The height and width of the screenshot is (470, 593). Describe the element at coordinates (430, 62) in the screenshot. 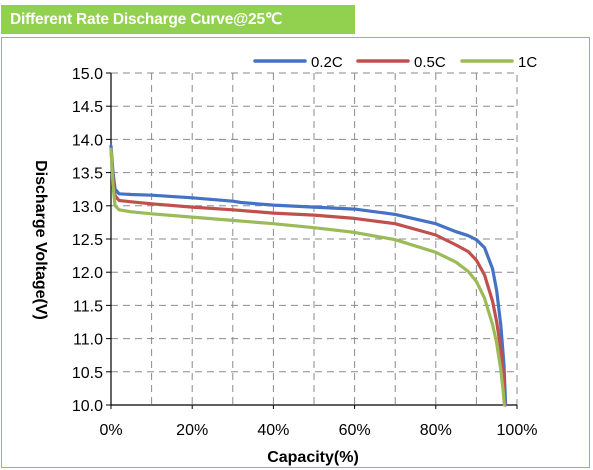

I see `legend-label-0-5C: 0.5C` at that location.